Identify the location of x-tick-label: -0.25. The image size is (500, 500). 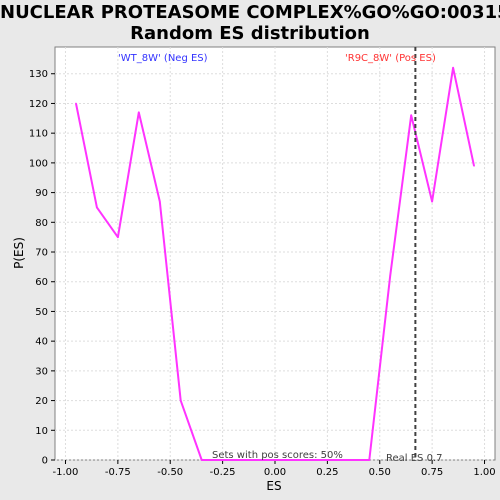
(223, 472).